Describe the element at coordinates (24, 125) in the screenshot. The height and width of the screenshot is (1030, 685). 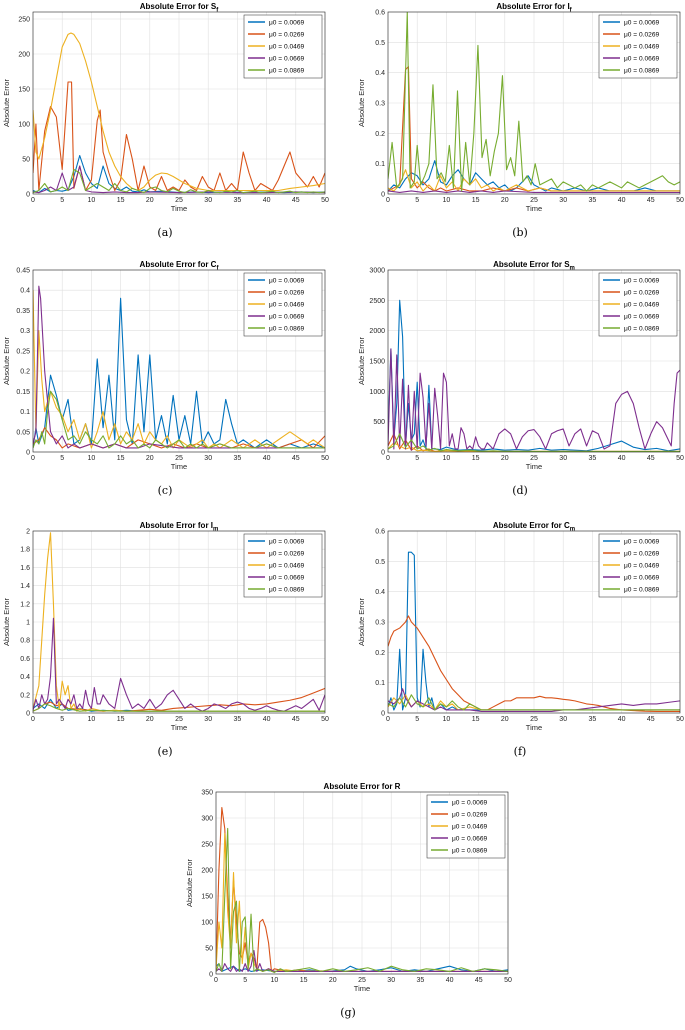
I see `y-tick-label: 100` at that location.